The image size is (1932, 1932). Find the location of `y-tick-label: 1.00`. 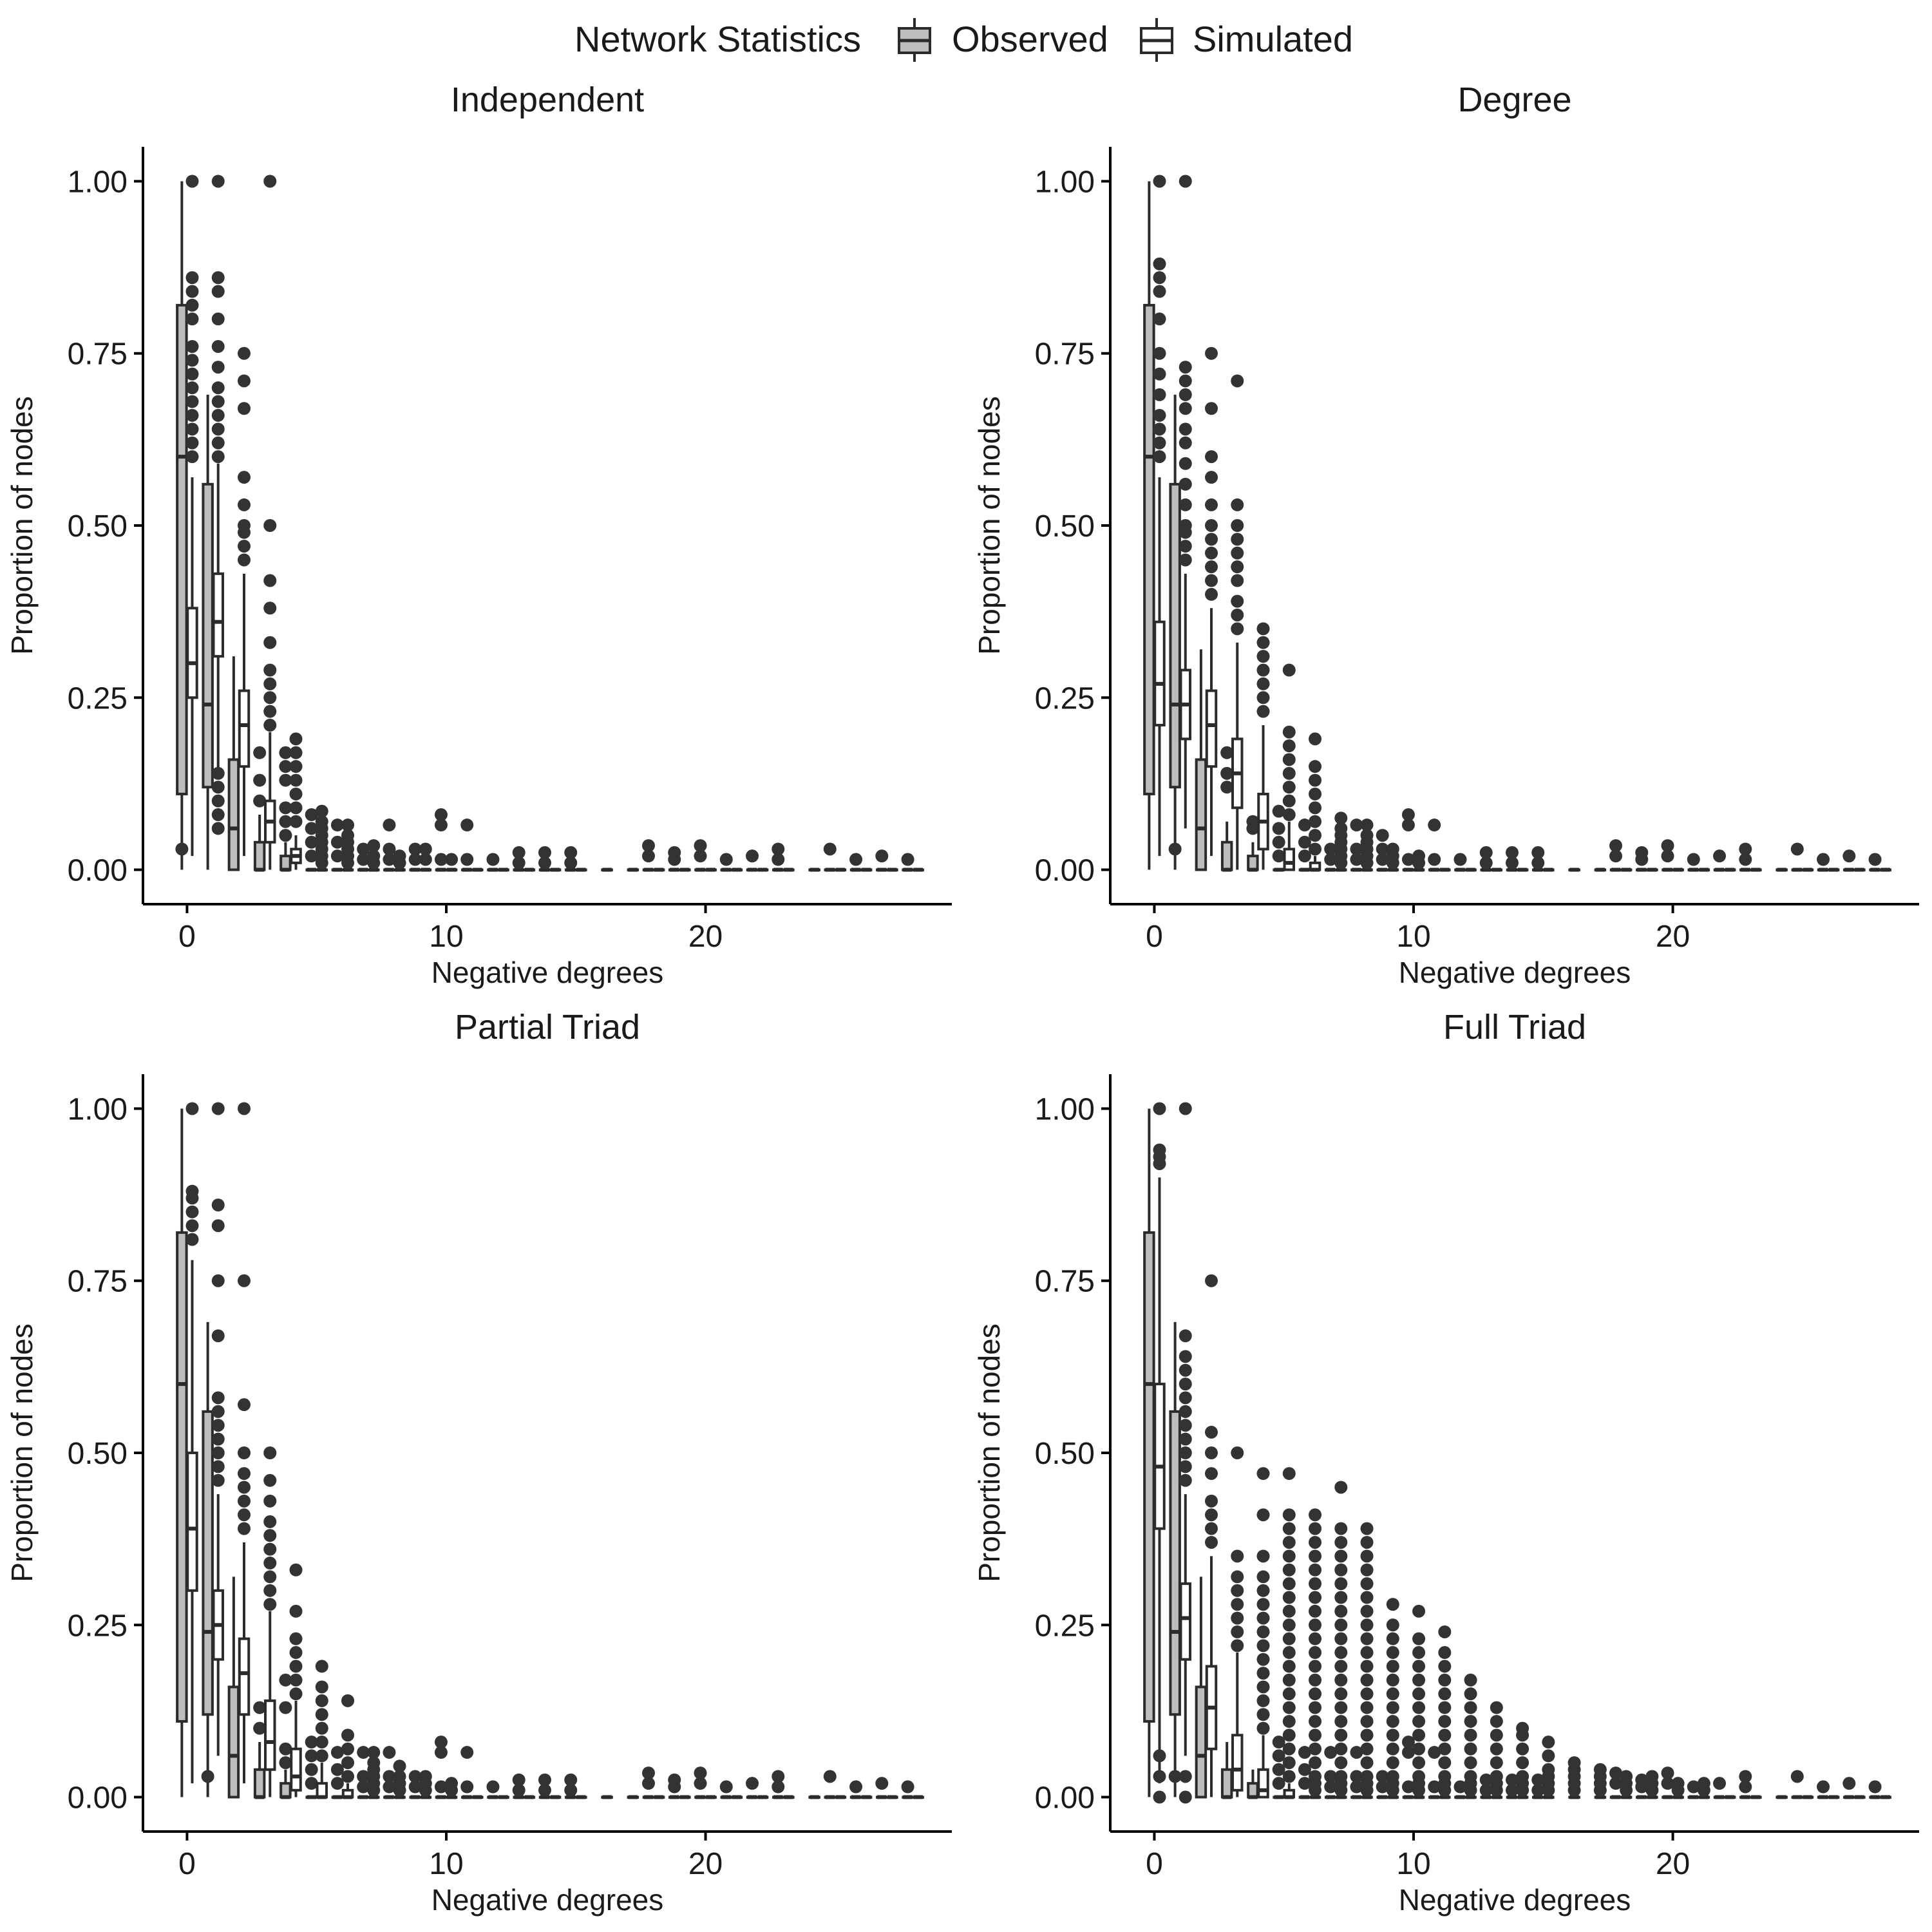

y-tick-label: 1.00 is located at coordinates (98, 182).